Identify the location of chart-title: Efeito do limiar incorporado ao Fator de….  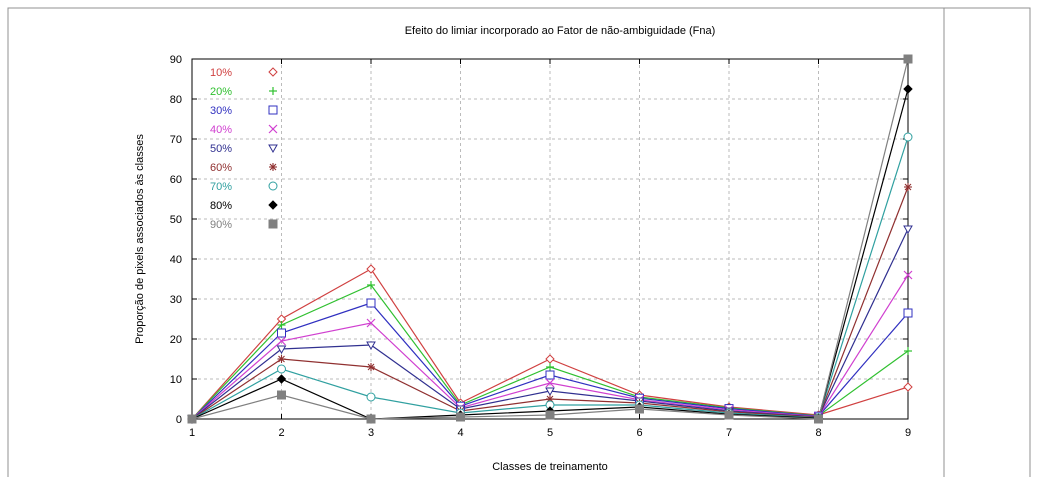
(560, 31).